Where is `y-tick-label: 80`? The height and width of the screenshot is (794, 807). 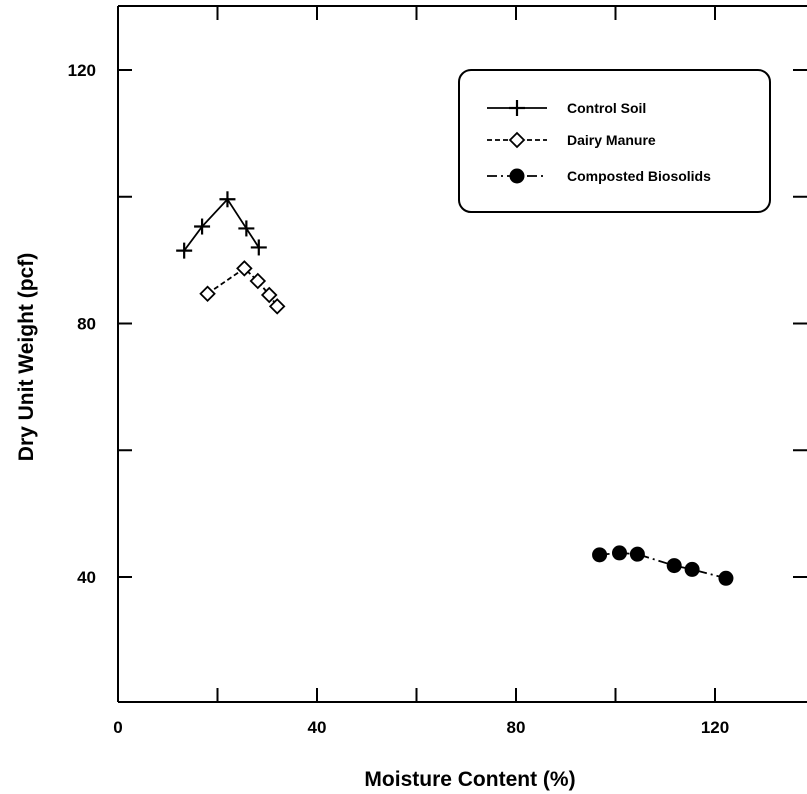 y-tick-label: 80 is located at coordinates (86, 324).